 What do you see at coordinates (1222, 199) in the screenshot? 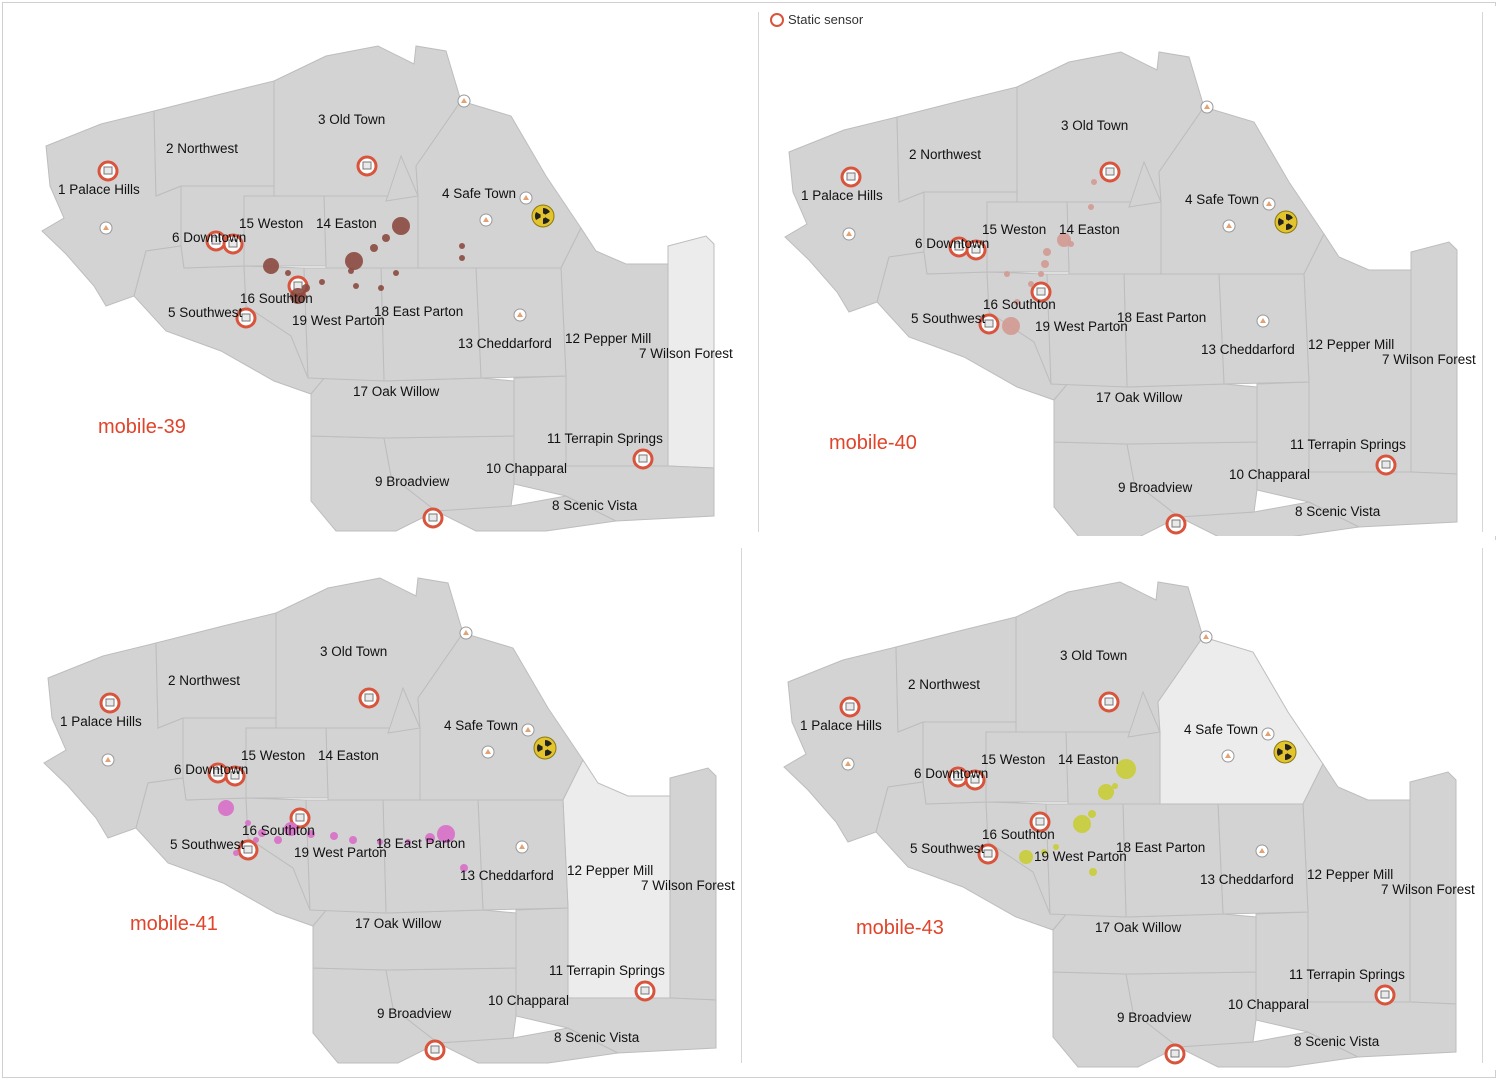
I see `region-label: 4 Safe Town` at bounding box center [1222, 199].